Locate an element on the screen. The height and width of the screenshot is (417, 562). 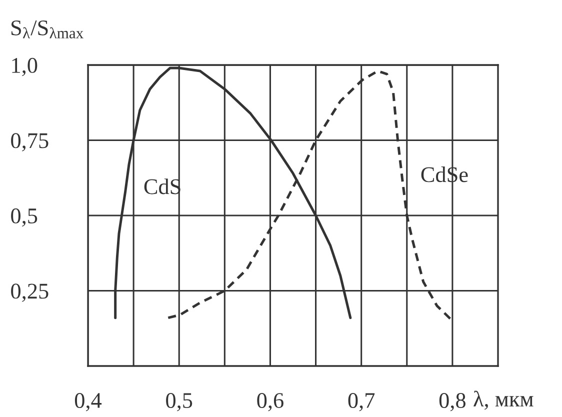
y-tick-label: 0,5 is located at coordinates (24, 217).